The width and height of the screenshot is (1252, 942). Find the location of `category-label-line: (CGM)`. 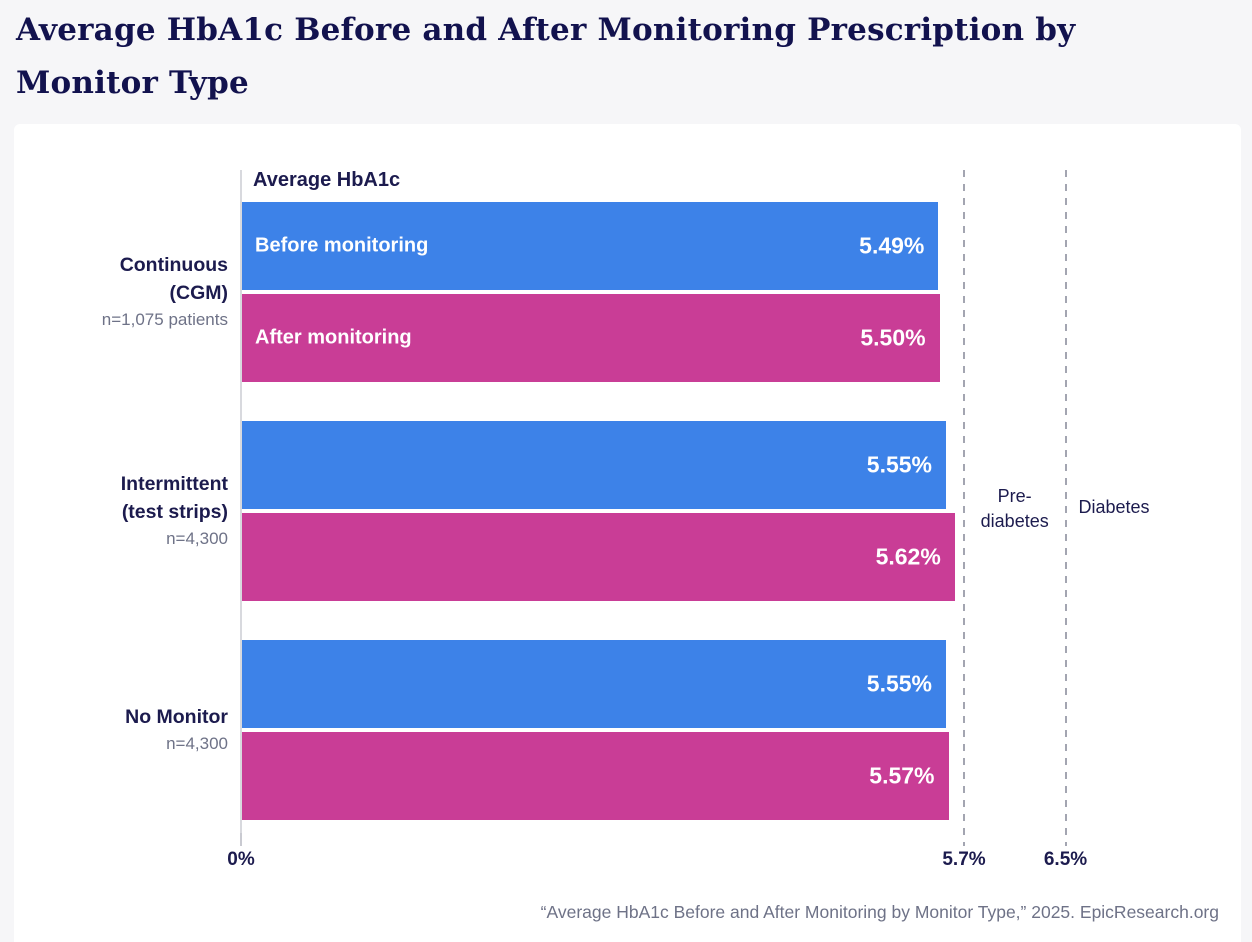

category-label-line: (CGM) is located at coordinates (198, 293).